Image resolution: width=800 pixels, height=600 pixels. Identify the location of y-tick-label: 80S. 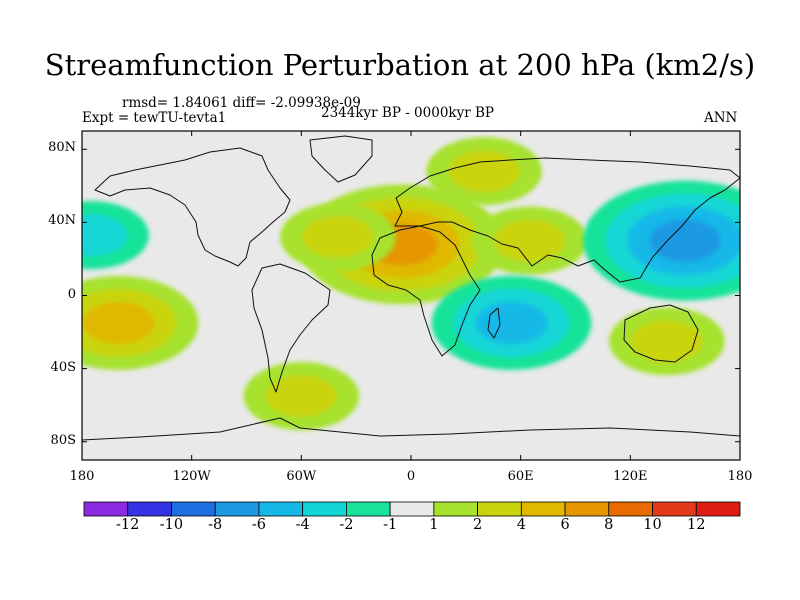
(63, 440).